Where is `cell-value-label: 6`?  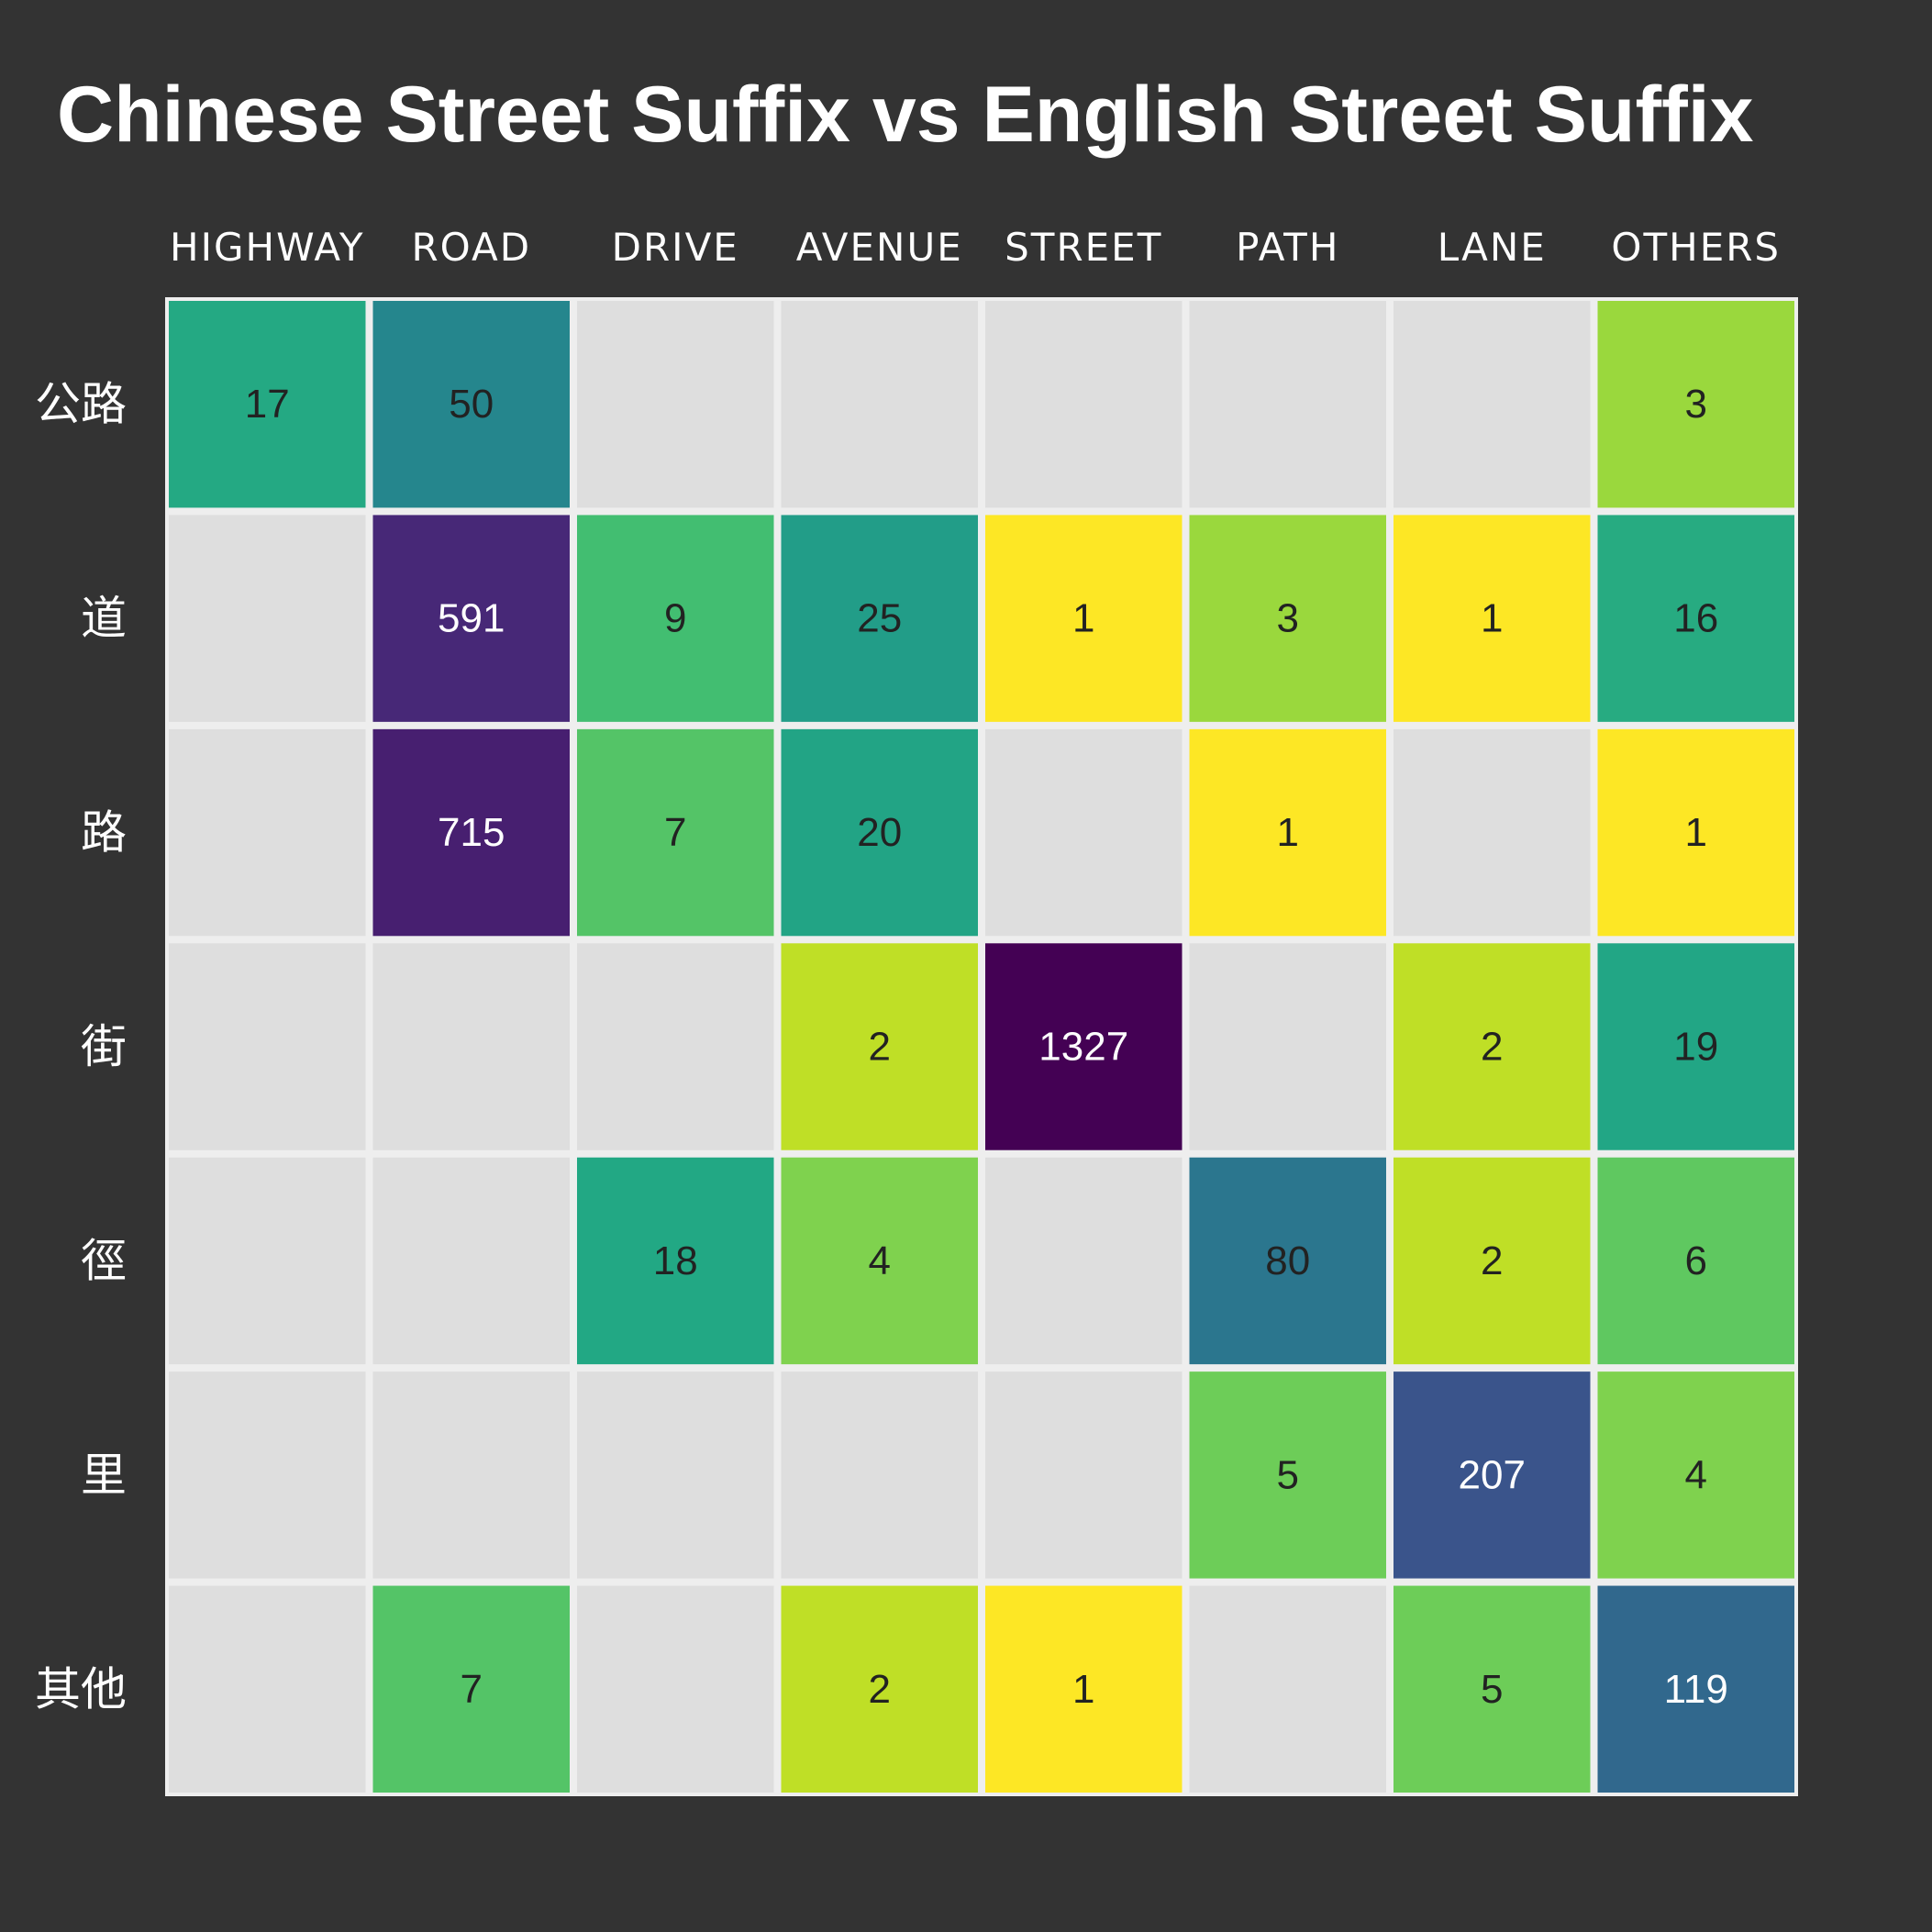
cell-value-label: 6 is located at coordinates (1696, 1260).